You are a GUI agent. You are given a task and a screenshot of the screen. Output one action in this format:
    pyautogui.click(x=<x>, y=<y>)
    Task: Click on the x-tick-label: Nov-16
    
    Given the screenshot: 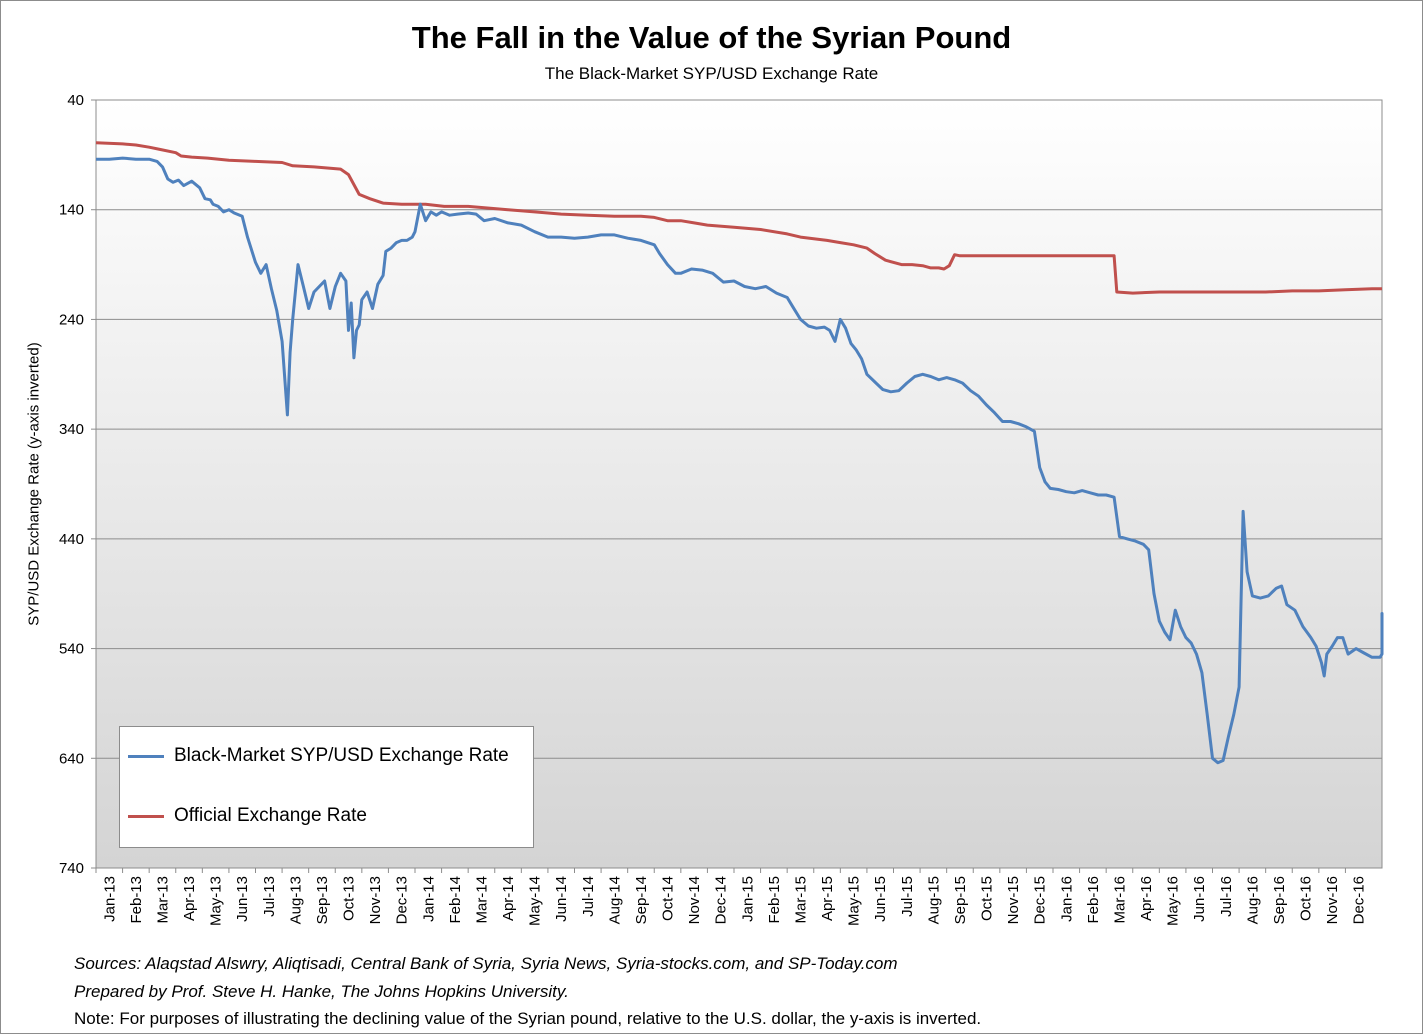 What is the action you would take?
    pyautogui.click(x=1332, y=900)
    